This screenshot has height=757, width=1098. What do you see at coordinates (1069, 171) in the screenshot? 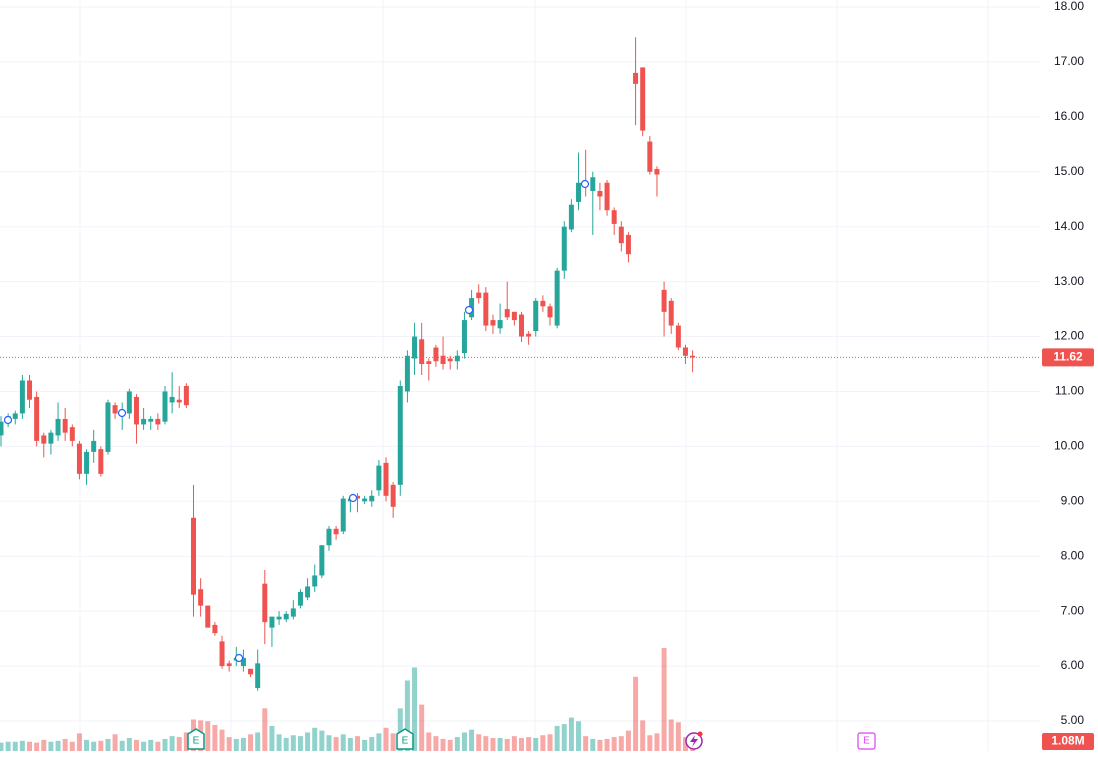
I see `y-tick-label: 15.00` at bounding box center [1069, 171].